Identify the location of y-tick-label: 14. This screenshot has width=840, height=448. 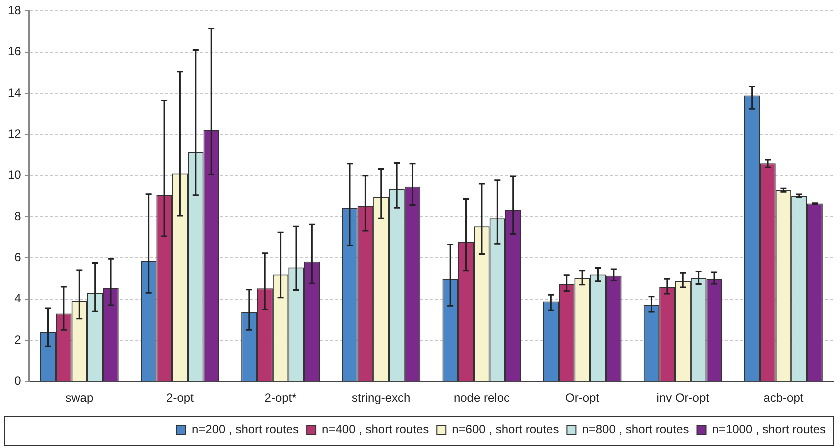
(15, 93).